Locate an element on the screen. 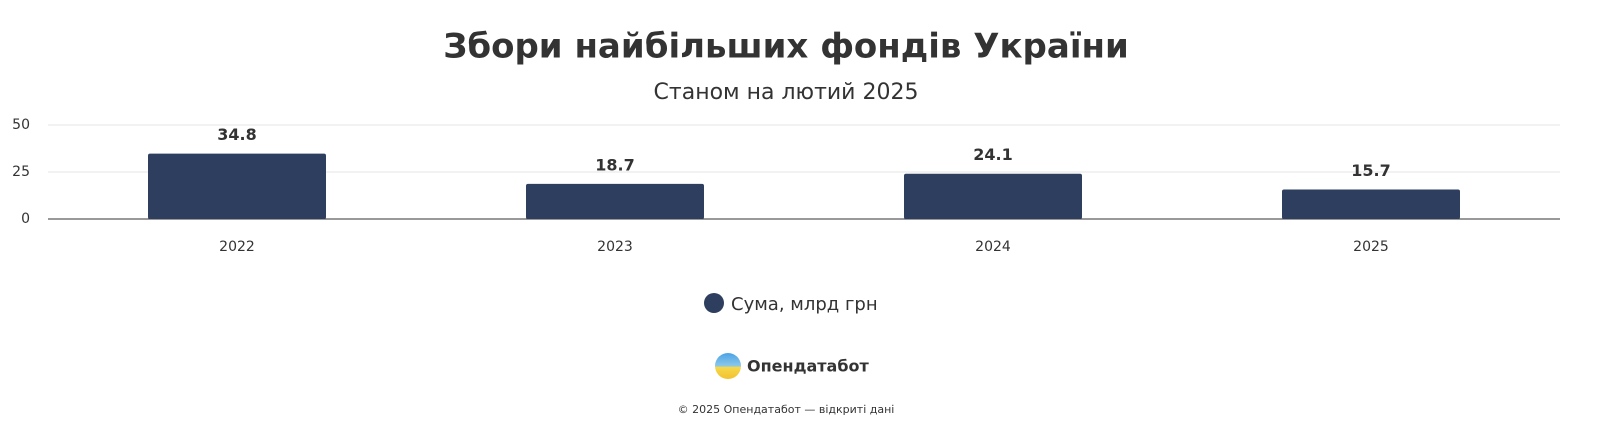  value-label: 34.8 is located at coordinates (236, 134).